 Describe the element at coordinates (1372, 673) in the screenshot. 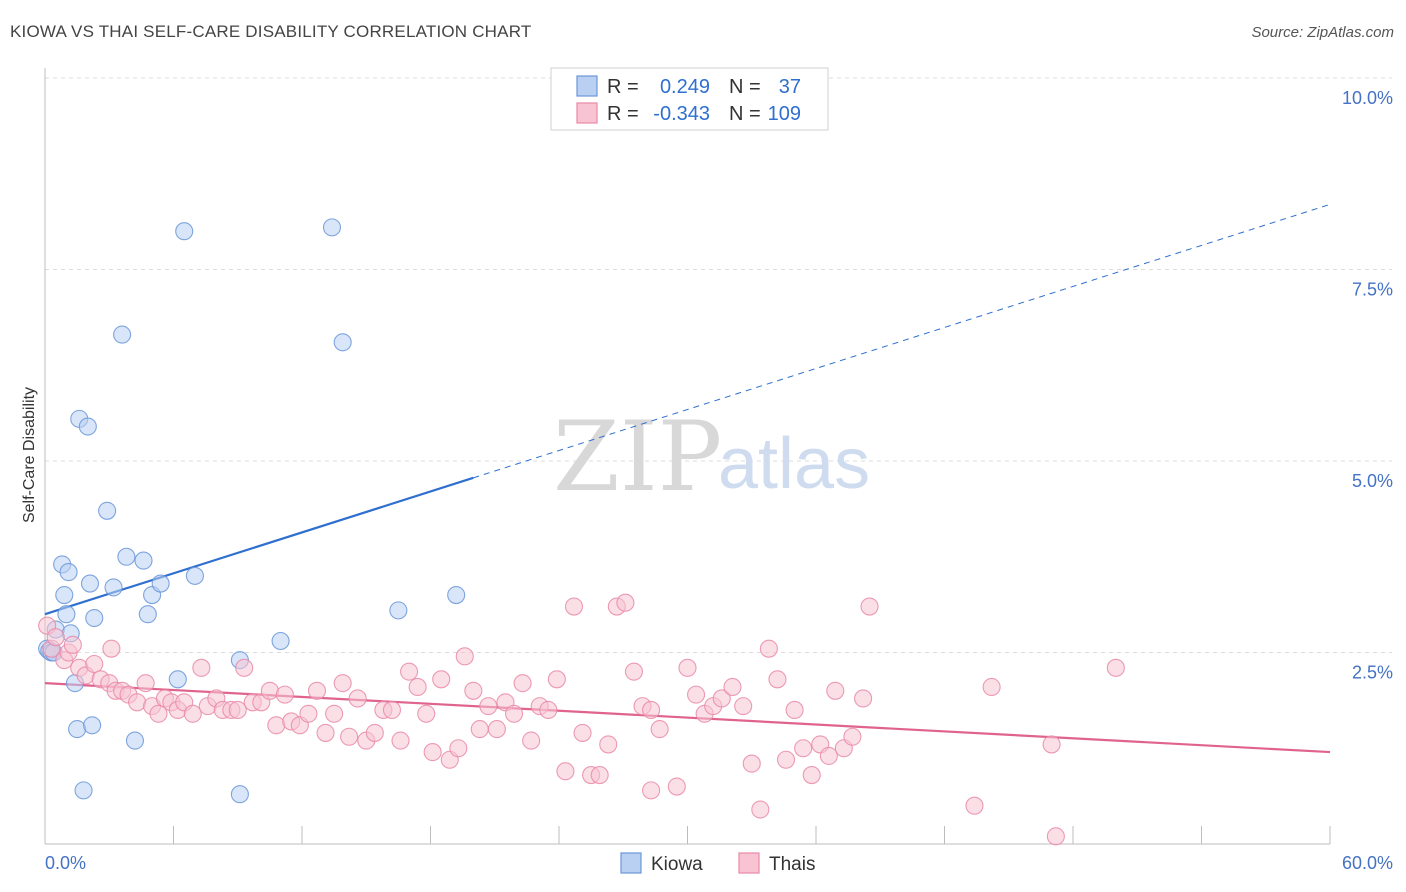

I see `y-tick-label-0: 2.5%` at that location.